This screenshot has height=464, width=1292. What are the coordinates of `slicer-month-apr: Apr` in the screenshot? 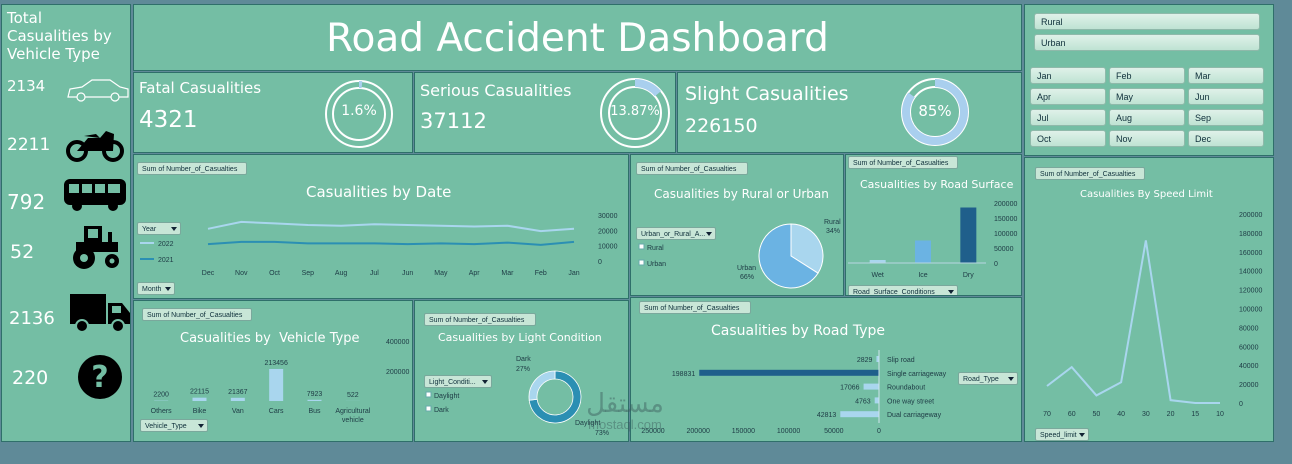 It's located at (1068, 96).